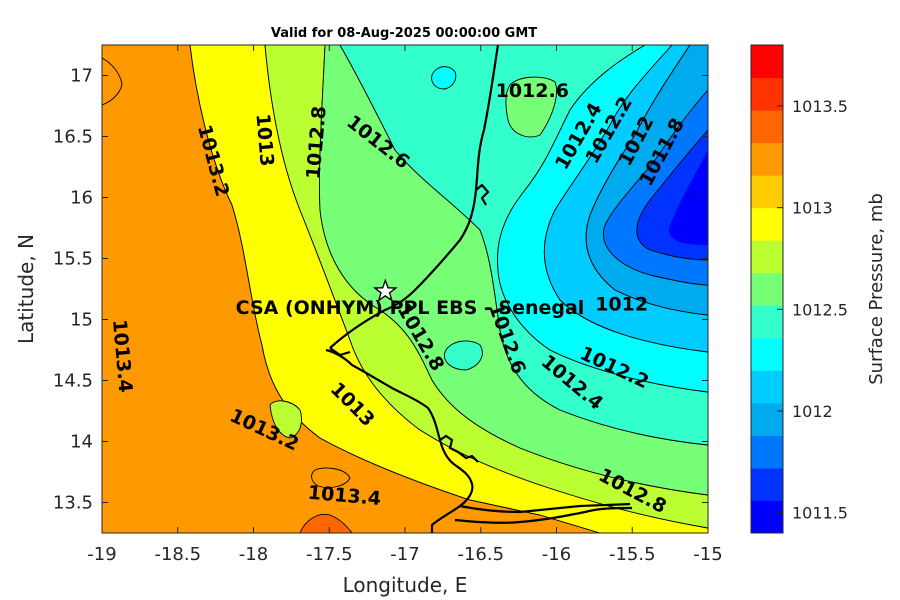 This screenshot has height=600, width=900. What do you see at coordinates (404, 33) in the screenshot?
I see `map-title: Valid for 08-Aug-2025 00:00:00 GMT` at bounding box center [404, 33].